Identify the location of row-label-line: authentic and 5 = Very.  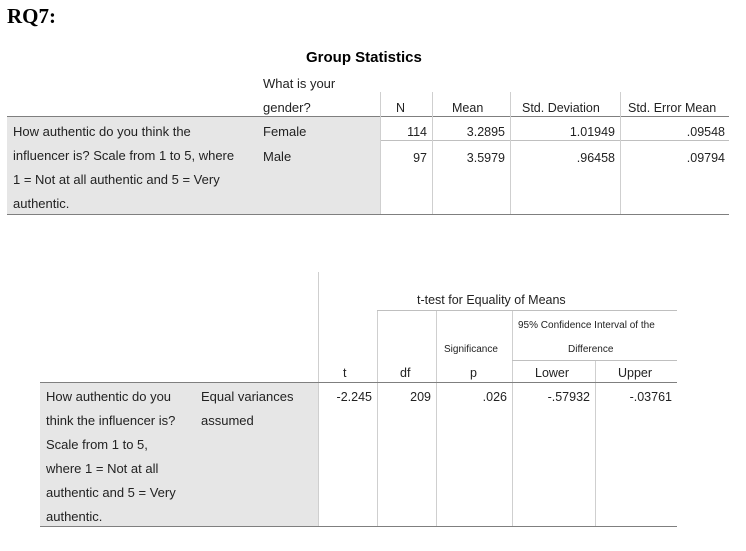
(111, 492).